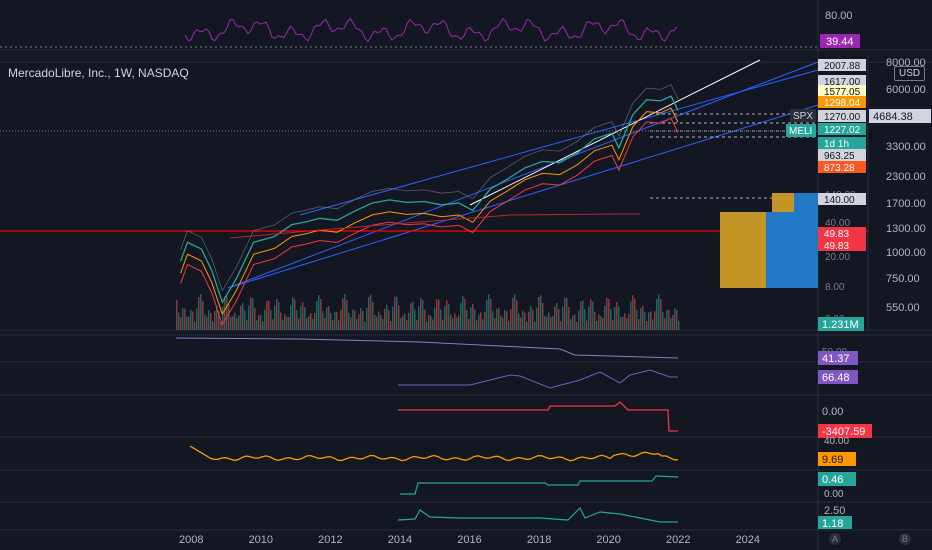 The height and width of the screenshot is (550, 932). Describe the element at coordinates (910, 73) in the screenshot. I see `currency-selector: USD` at that location.